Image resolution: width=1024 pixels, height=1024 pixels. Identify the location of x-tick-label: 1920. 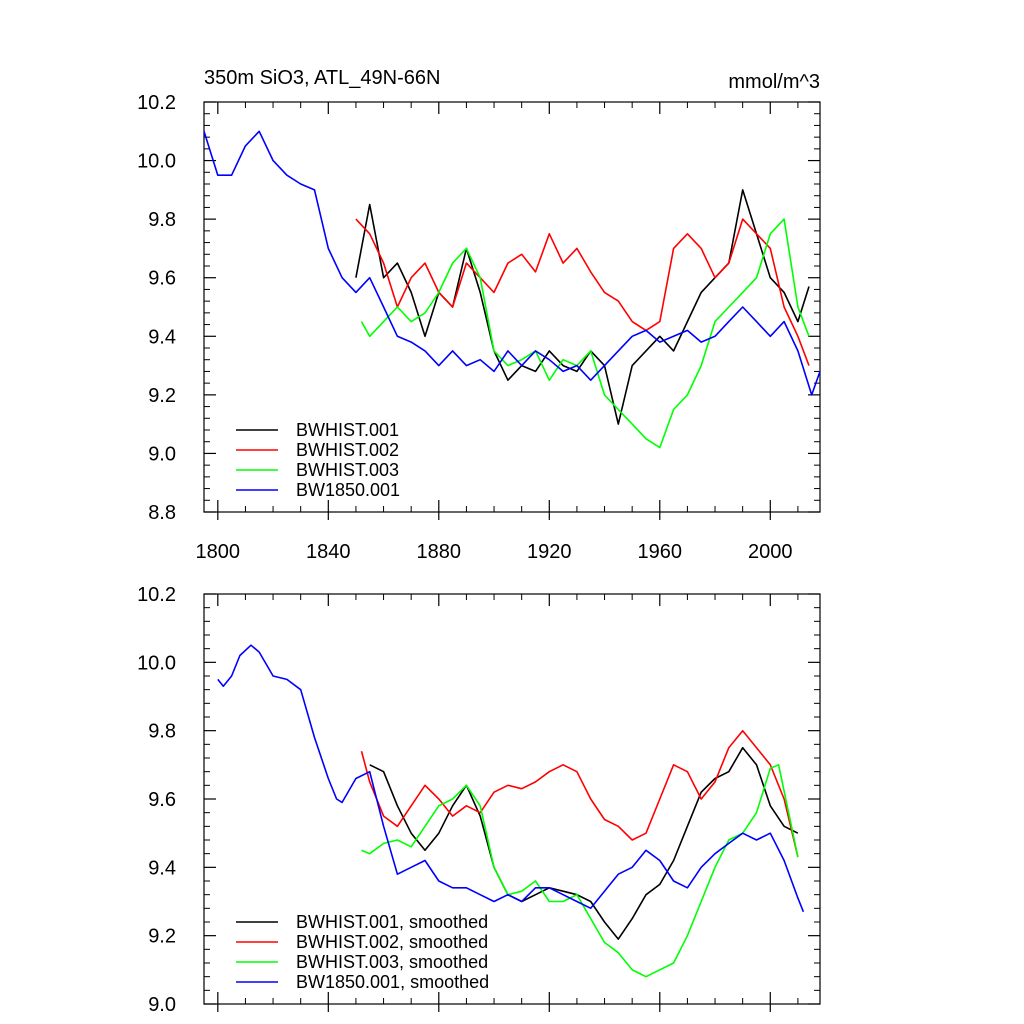
(549, 552).